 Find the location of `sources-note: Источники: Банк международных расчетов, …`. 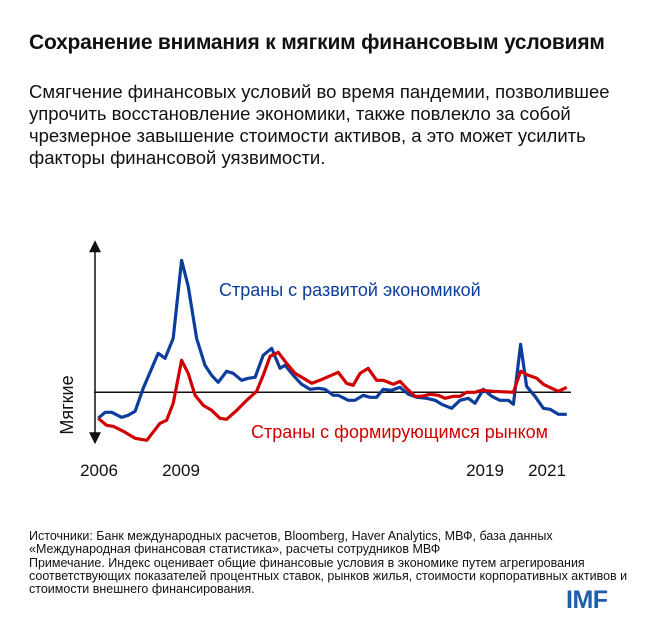

sources-note: Источники: Банк международных расчетов, … is located at coordinates (291, 543).